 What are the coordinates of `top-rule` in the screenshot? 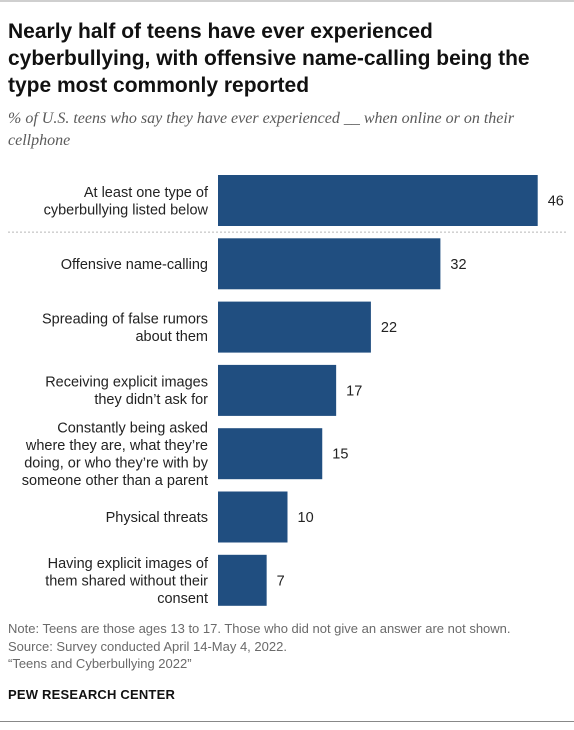 It's located at (287, 1).